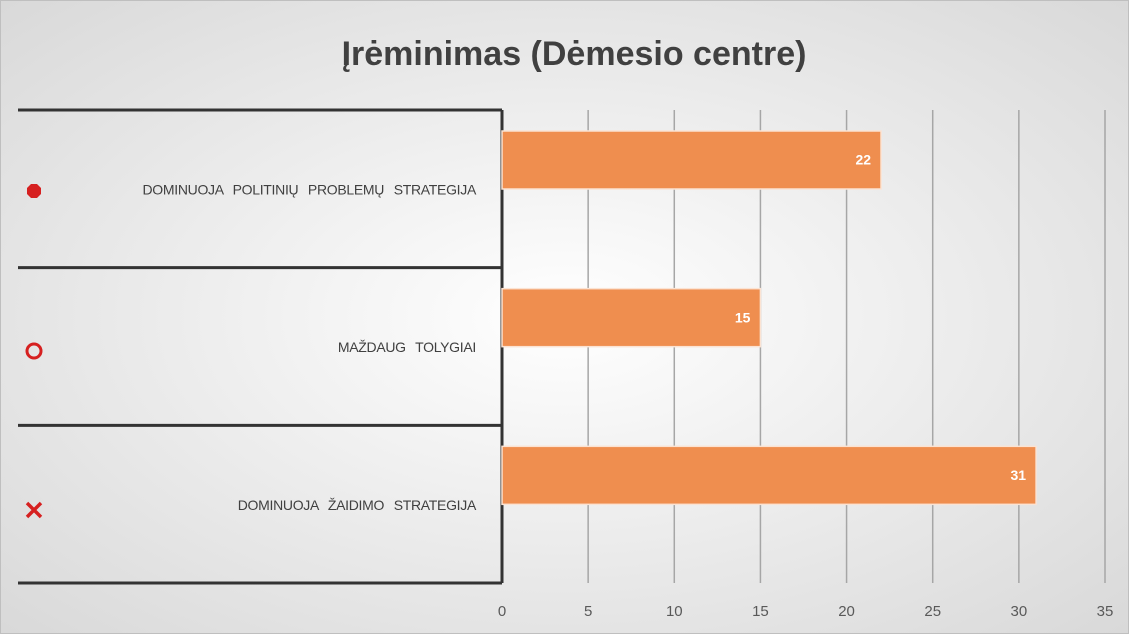 This screenshot has height=634, width=1129. I want to click on circle-icon, so click(34, 351).